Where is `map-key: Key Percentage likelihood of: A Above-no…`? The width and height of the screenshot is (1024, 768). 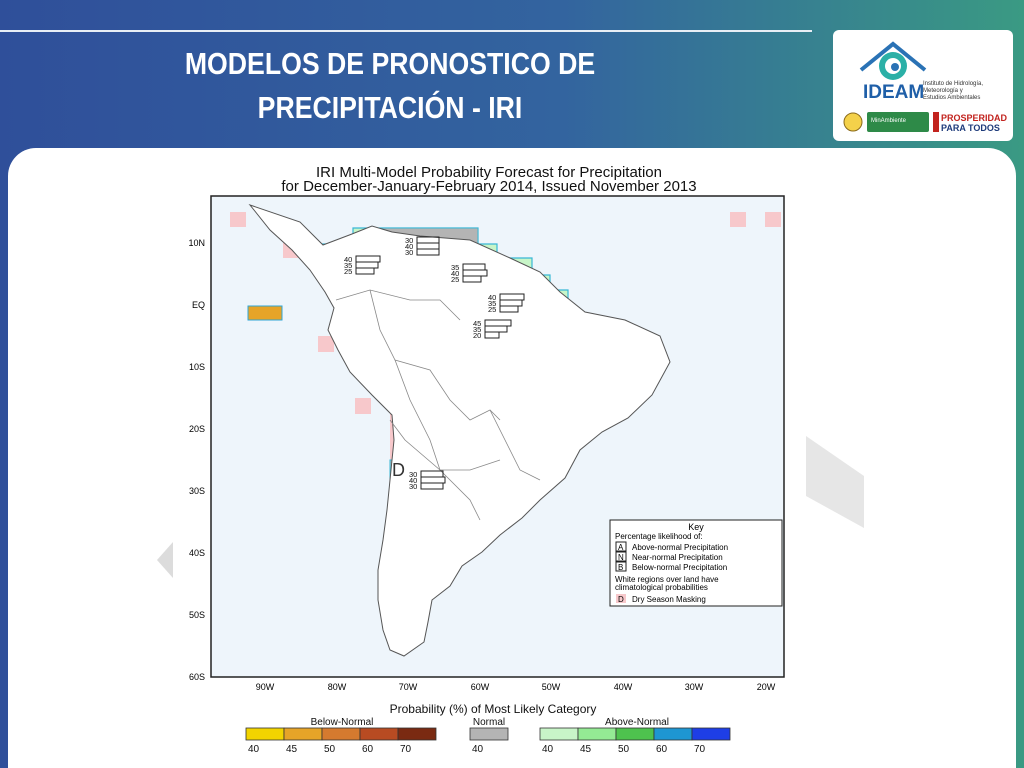 map-key: Key Percentage likelihood of: A Above-no… is located at coordinates (696, 563).